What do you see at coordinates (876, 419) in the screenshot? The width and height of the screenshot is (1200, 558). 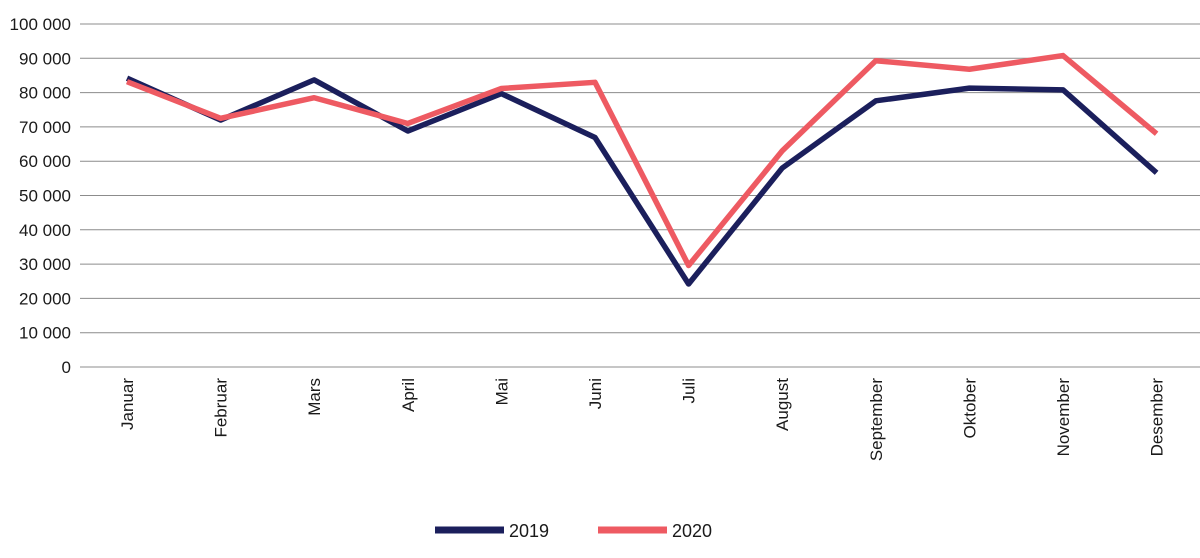 I see `x-tick-label: September` at bounding box center [876, 419].